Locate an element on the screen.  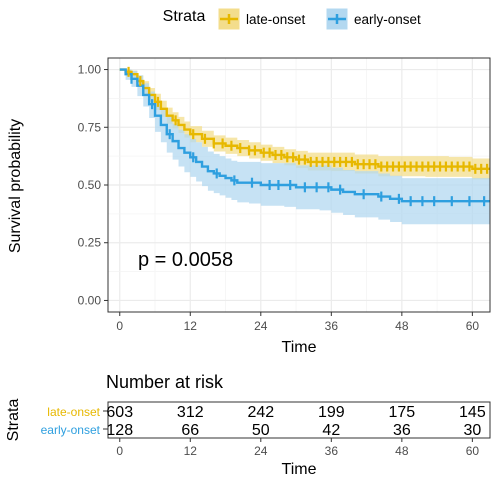
legend-label-late-onset: late-onset is located at coordinates (276, 19).